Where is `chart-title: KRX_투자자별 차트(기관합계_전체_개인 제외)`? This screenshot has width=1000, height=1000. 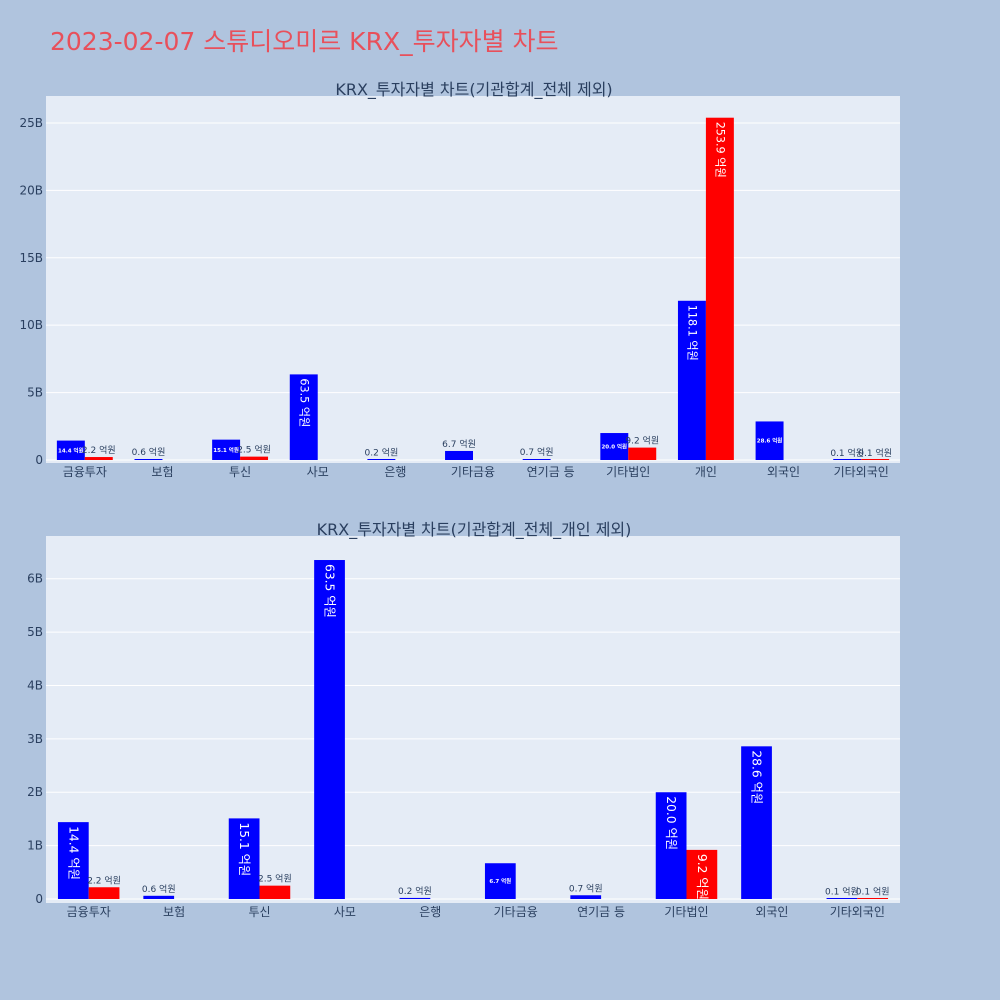 chart-title: KRX_투자자별 차트(기관합계_전체_개인 제외) is located at coordinates (474, 530).